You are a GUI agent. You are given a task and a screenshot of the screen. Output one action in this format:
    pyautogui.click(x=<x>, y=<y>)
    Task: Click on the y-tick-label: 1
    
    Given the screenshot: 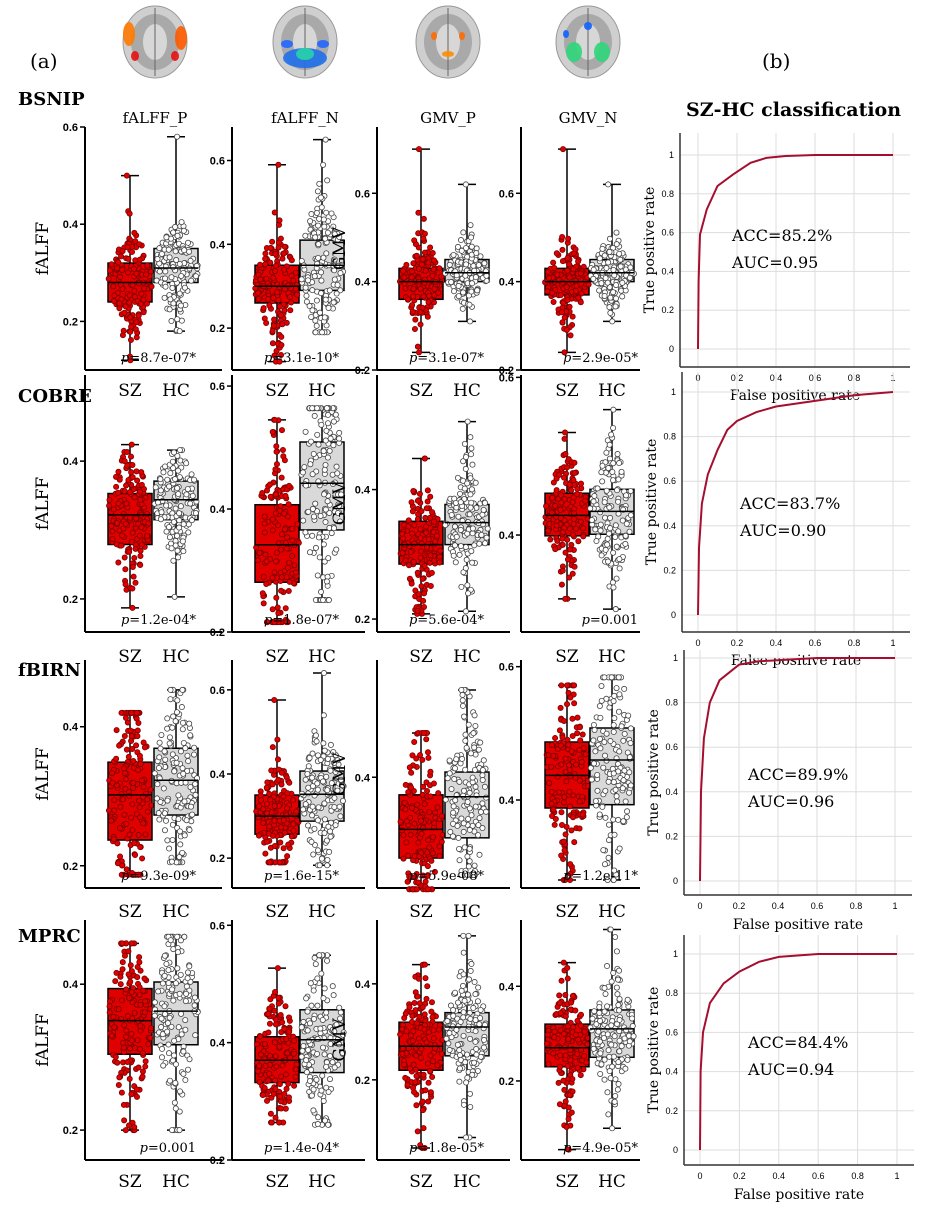 What is the action you would take?
    pyautogui.click(x=671, y=155)
    